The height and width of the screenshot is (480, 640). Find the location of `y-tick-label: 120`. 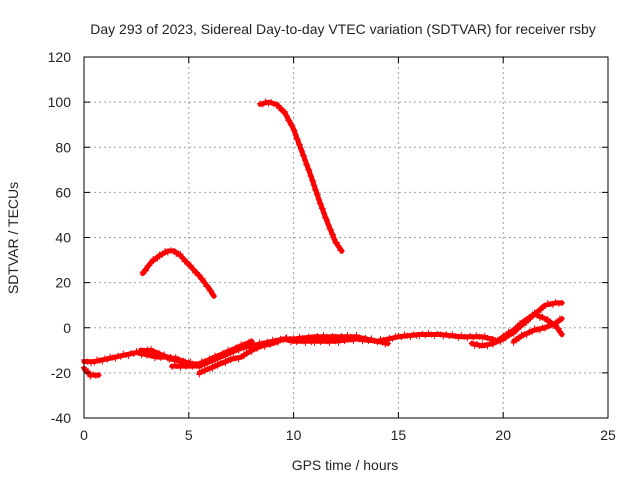

y-tick-label: 120 is located at coordinates (60, 57).